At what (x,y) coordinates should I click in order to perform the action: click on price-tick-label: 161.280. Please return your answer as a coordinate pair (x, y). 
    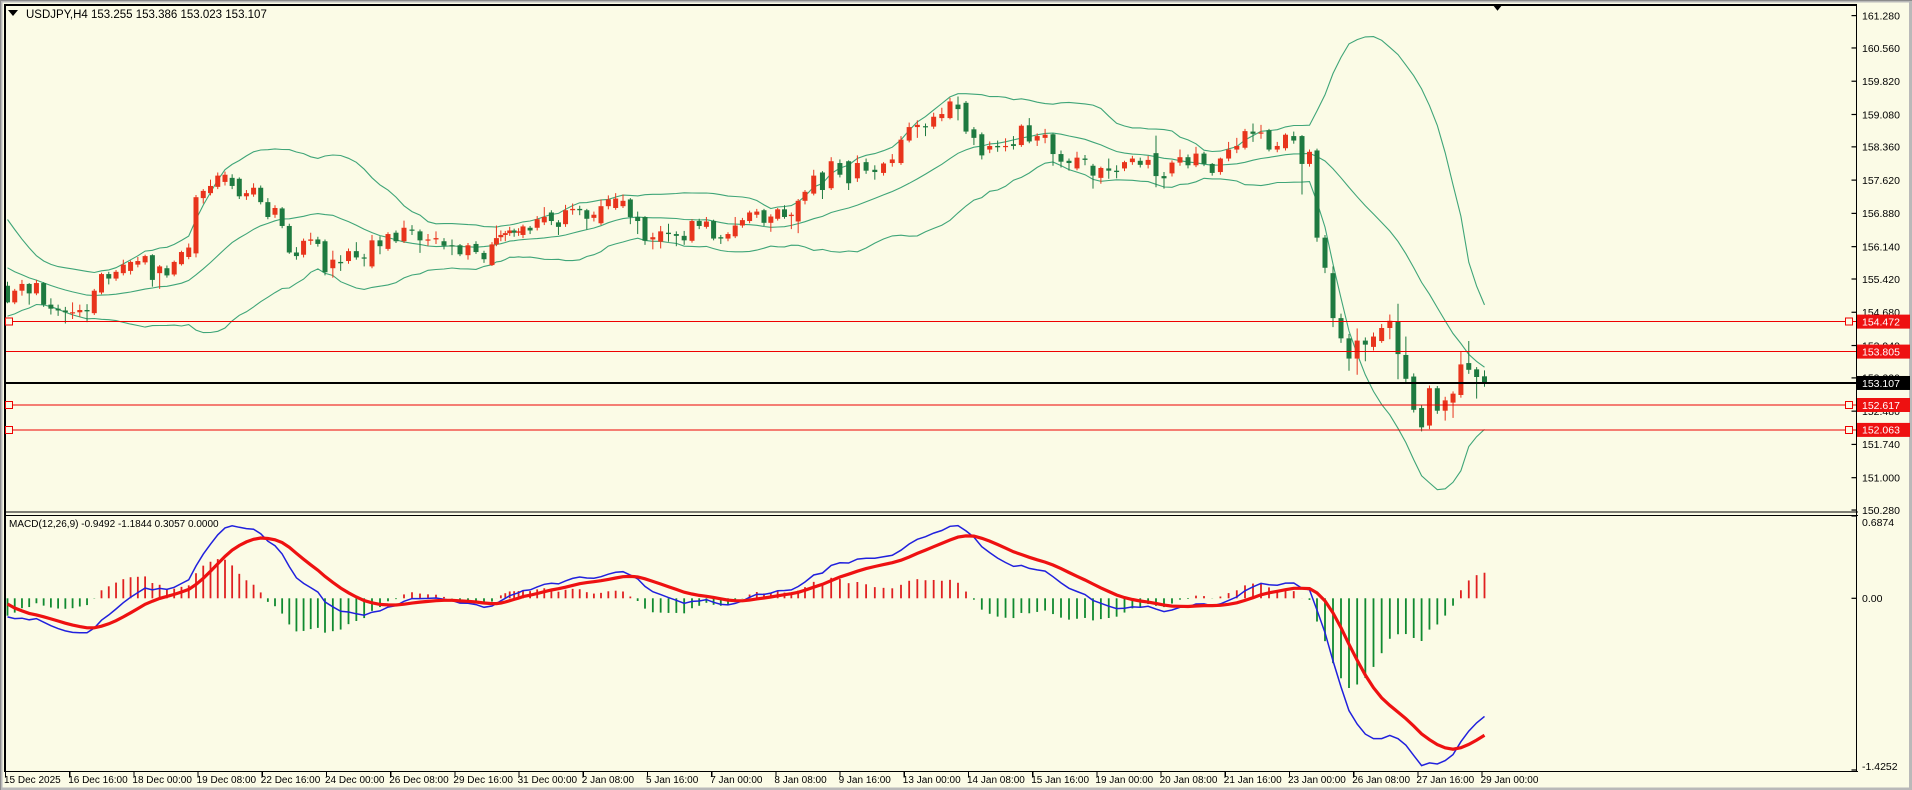
    Looking at the image, I should click on (1881, 16).